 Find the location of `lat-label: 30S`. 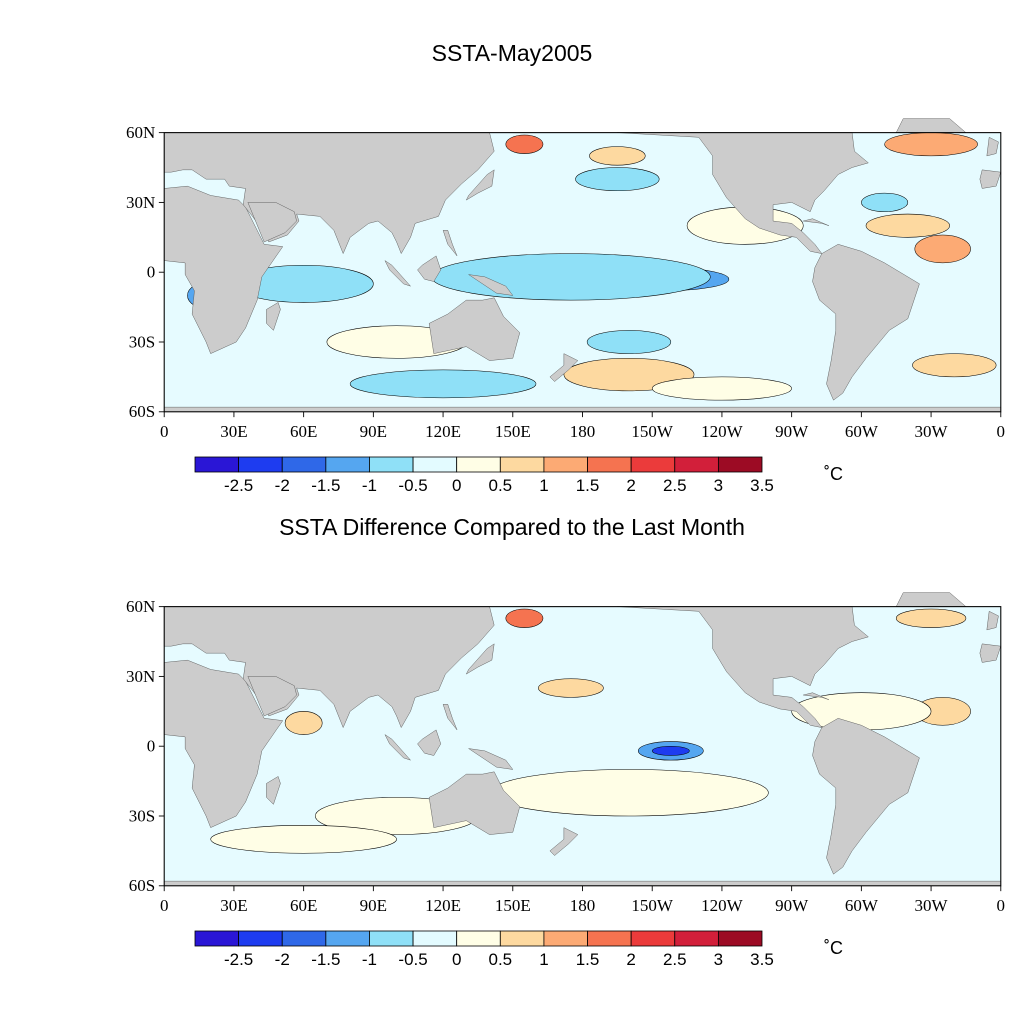

lat-label: 30S is located at coordinates (142, 341).